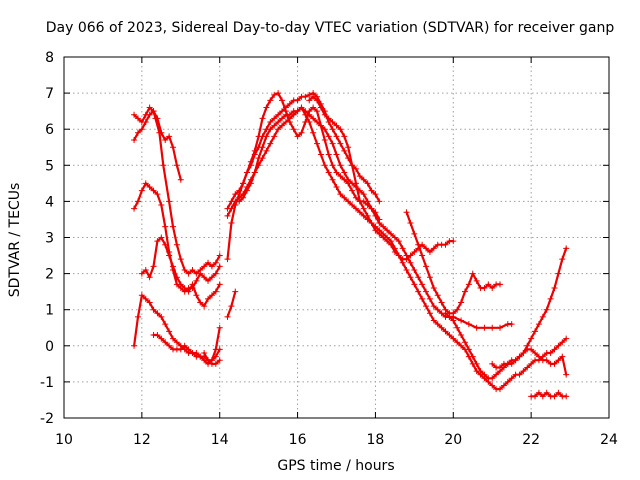  What do you see at coordinates (49, 347) in the screenshot?
I see `y-tick-label: 0` at bounding box center [49, 347].